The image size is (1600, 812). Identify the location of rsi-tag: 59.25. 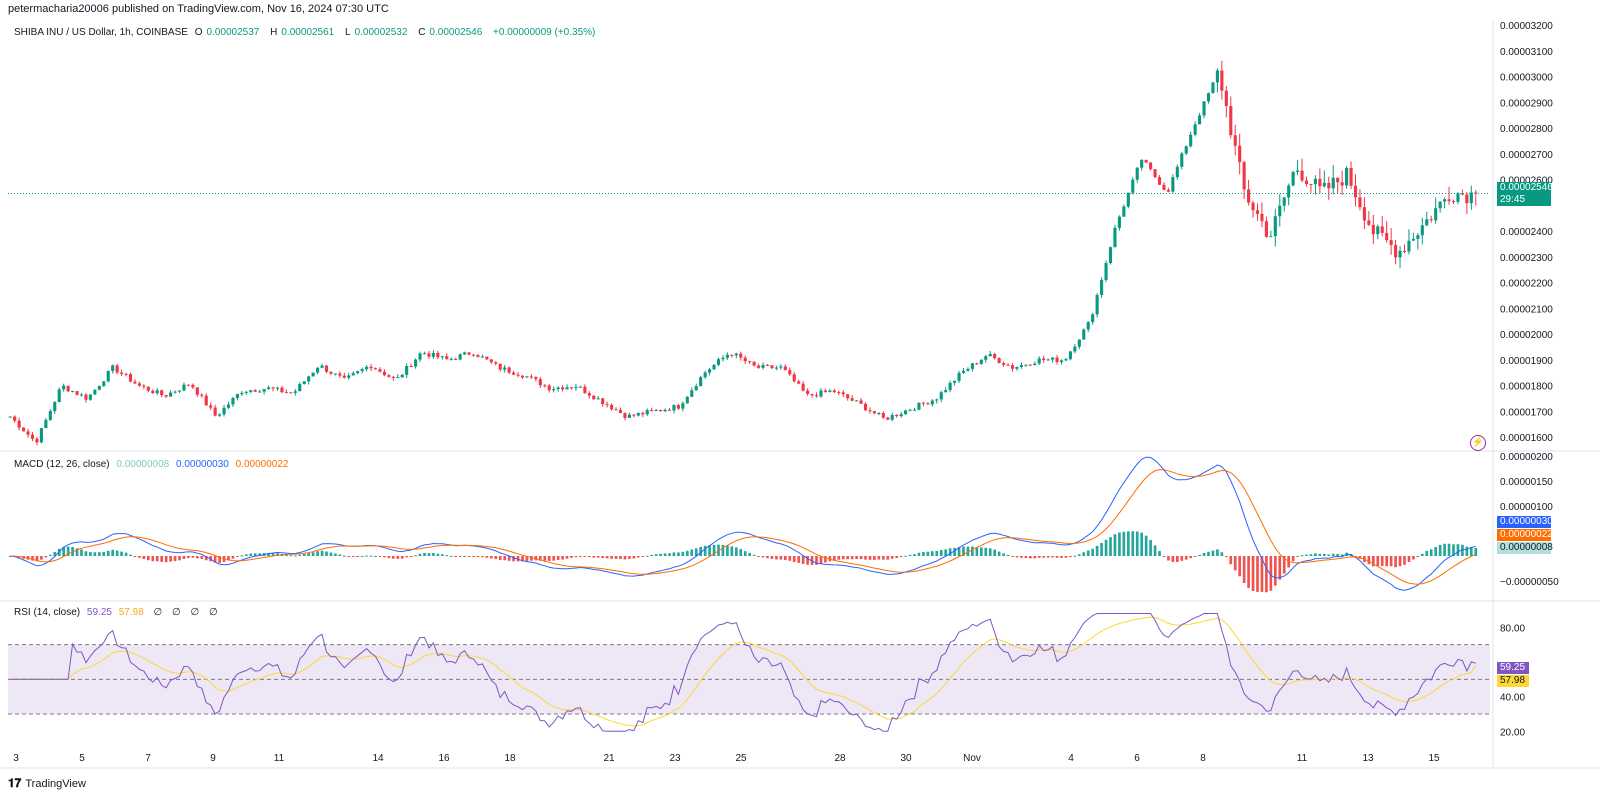
(1513, 668).